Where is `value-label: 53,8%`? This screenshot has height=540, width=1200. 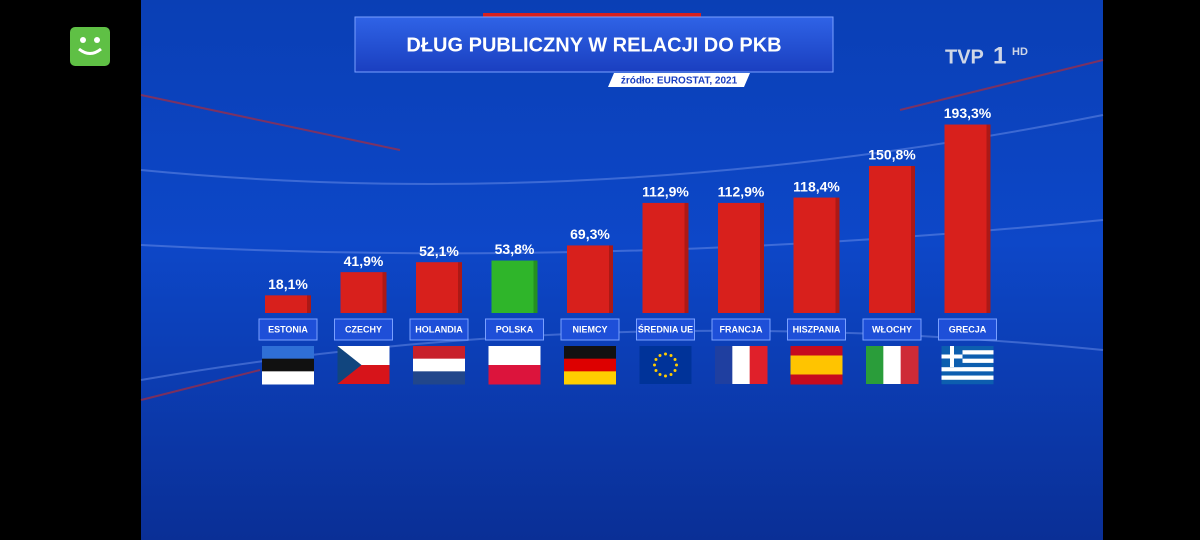 value-label: 53,8% is located at coordinates (515, 249).